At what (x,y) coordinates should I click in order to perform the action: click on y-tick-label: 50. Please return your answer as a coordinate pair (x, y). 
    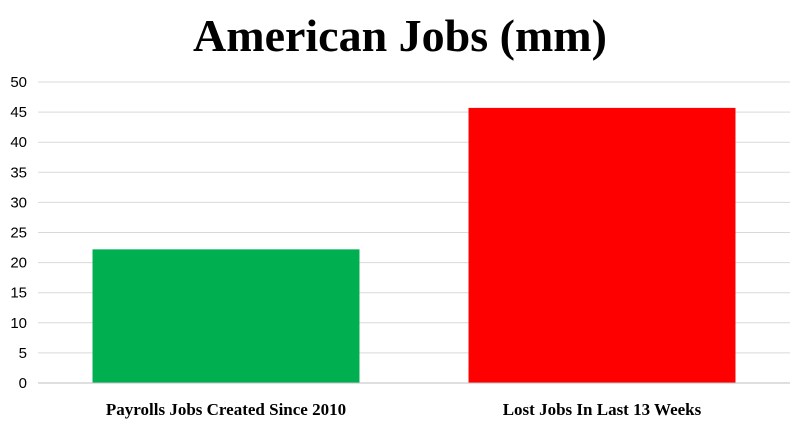
    Looking at the image, I should click on (18, 82).